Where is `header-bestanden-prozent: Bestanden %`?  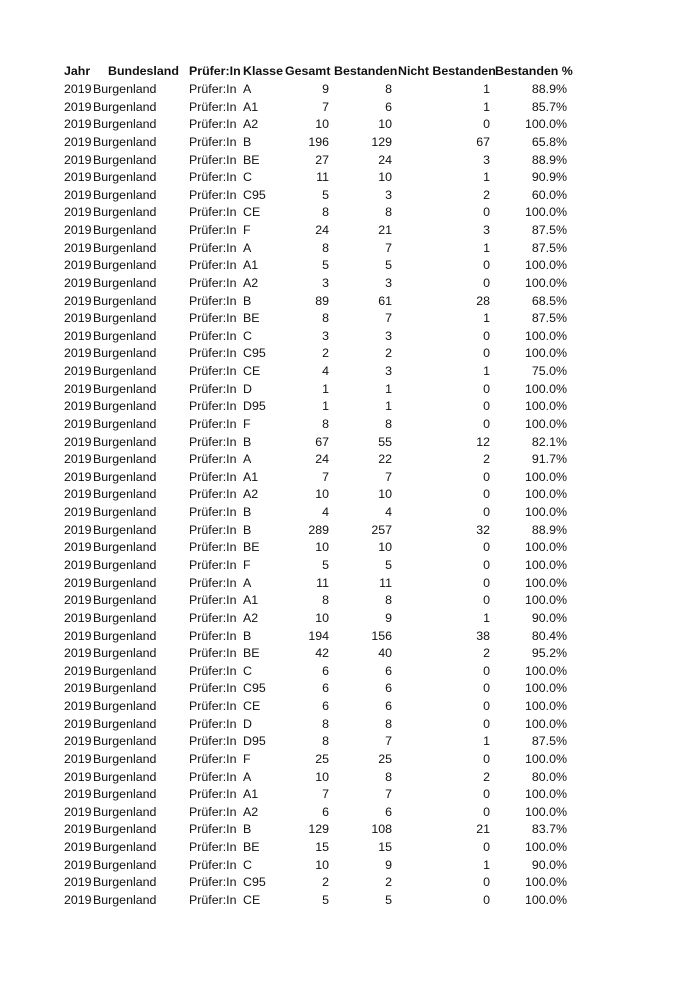 header-bestanden-prozent: Bestanden % is located at coordinates (534, 71).